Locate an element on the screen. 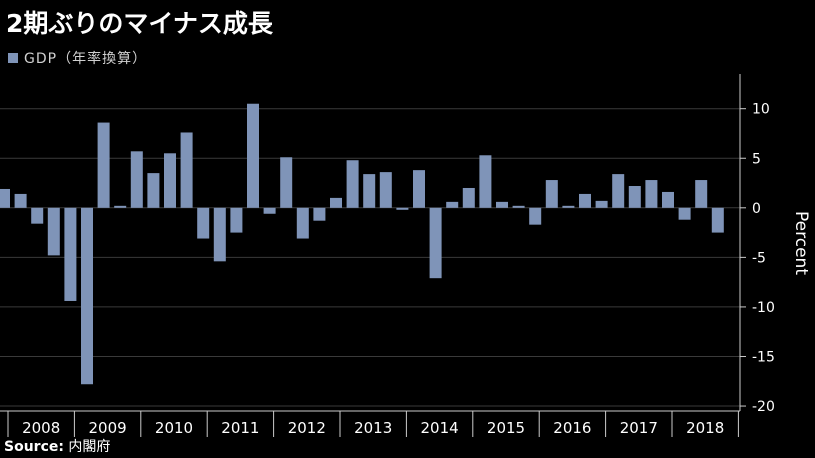 The height and width of the screenshot is (458, 815). legend-label: GDP（年率換算） is located at coordinates (86, 59).